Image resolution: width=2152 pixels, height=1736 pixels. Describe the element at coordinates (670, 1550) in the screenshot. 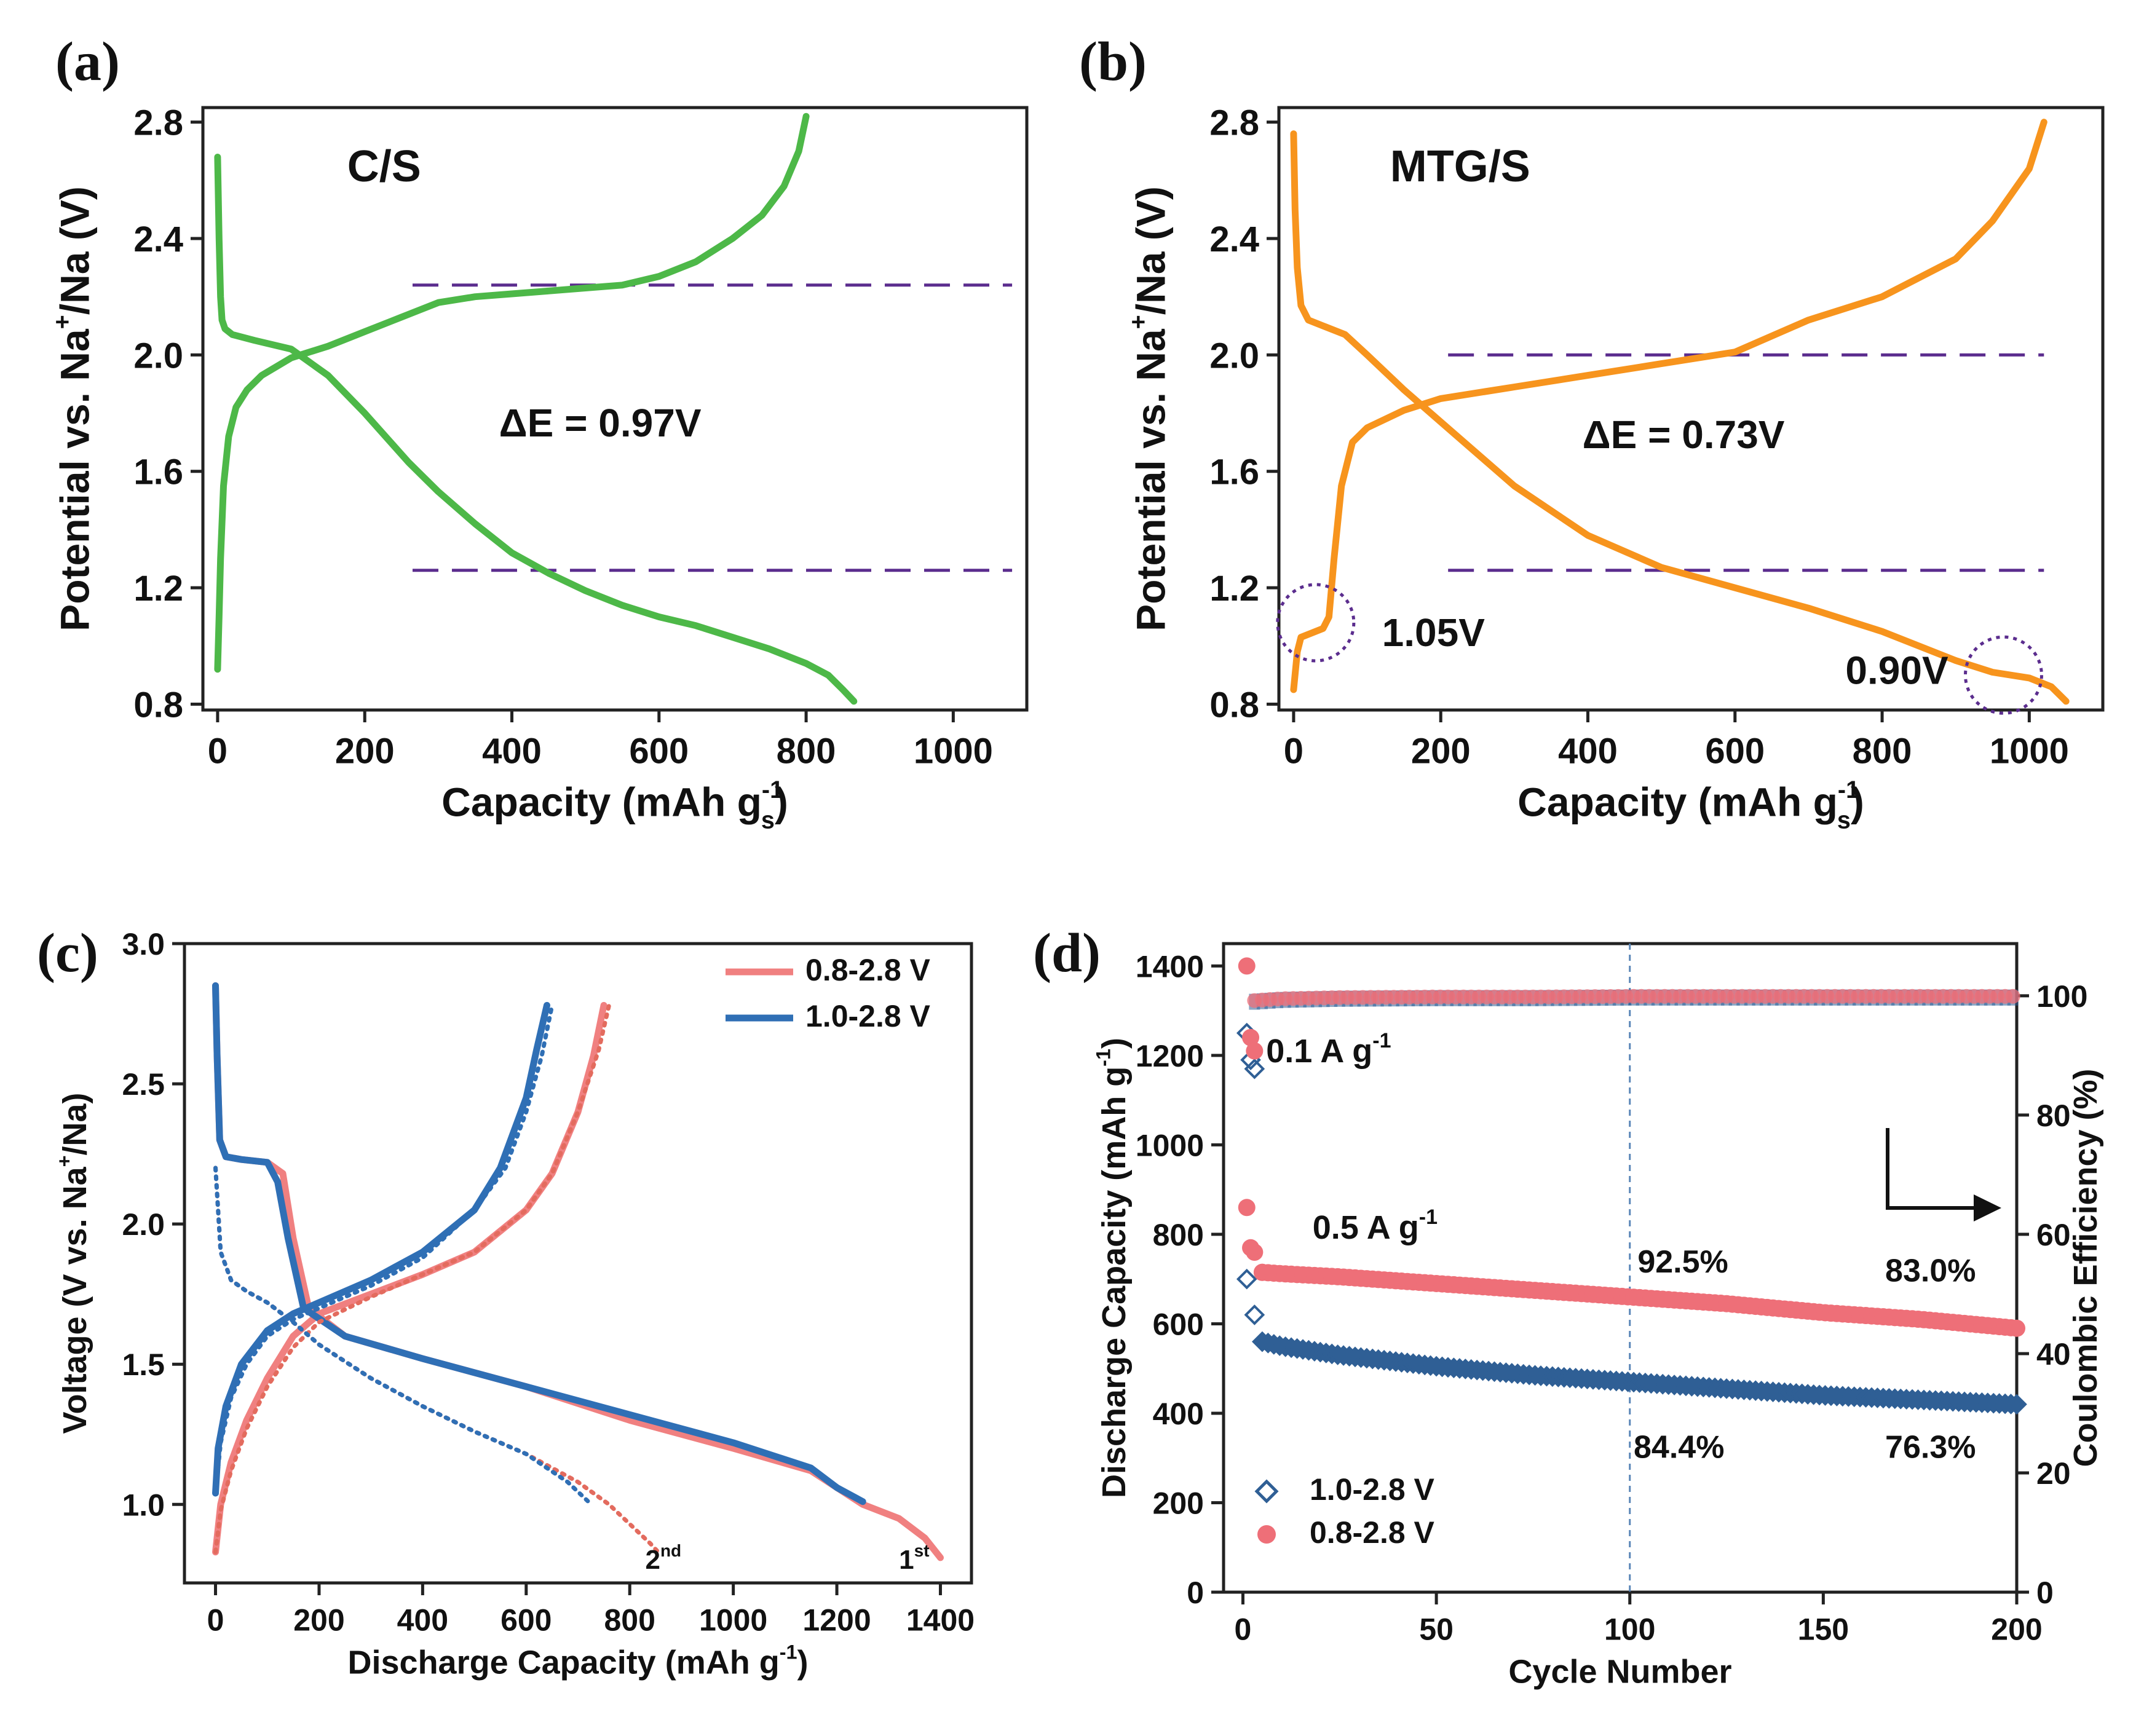

I see `cycle-label-sup: nd` at that location.